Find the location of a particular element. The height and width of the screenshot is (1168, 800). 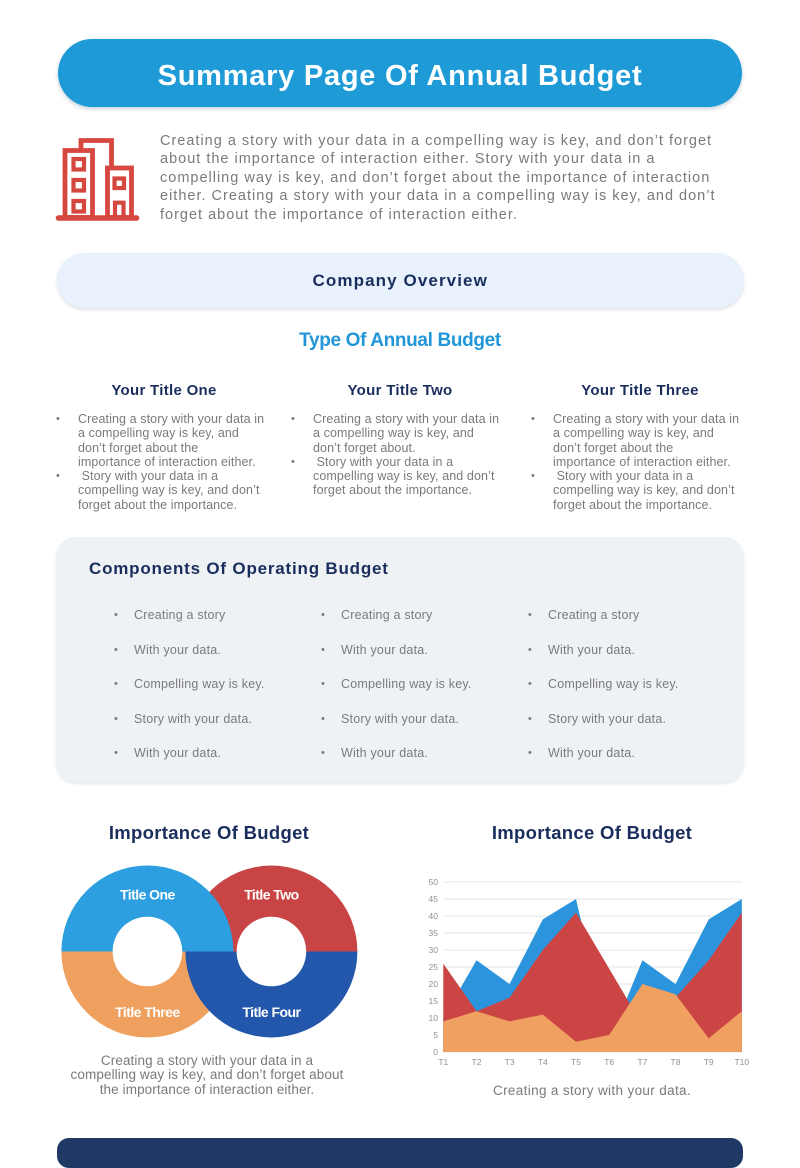

svg-text: 10 is located at coordinates (434, 1018).